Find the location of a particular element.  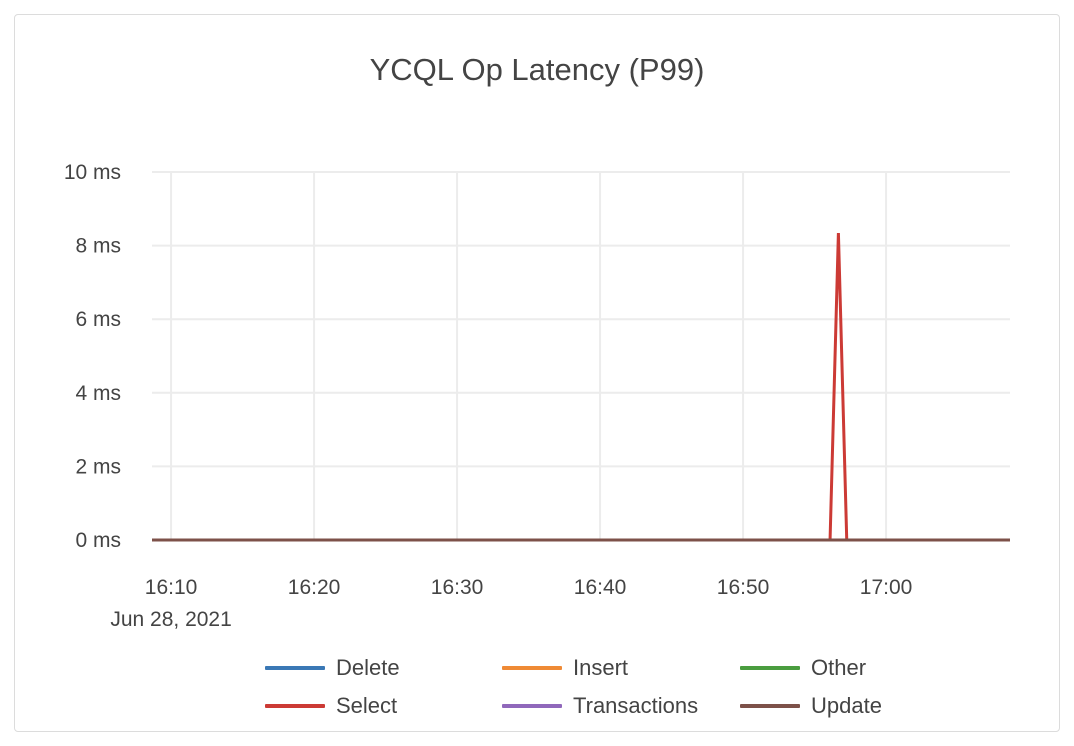

legend-label: Update is located at coordinates (846, 705).